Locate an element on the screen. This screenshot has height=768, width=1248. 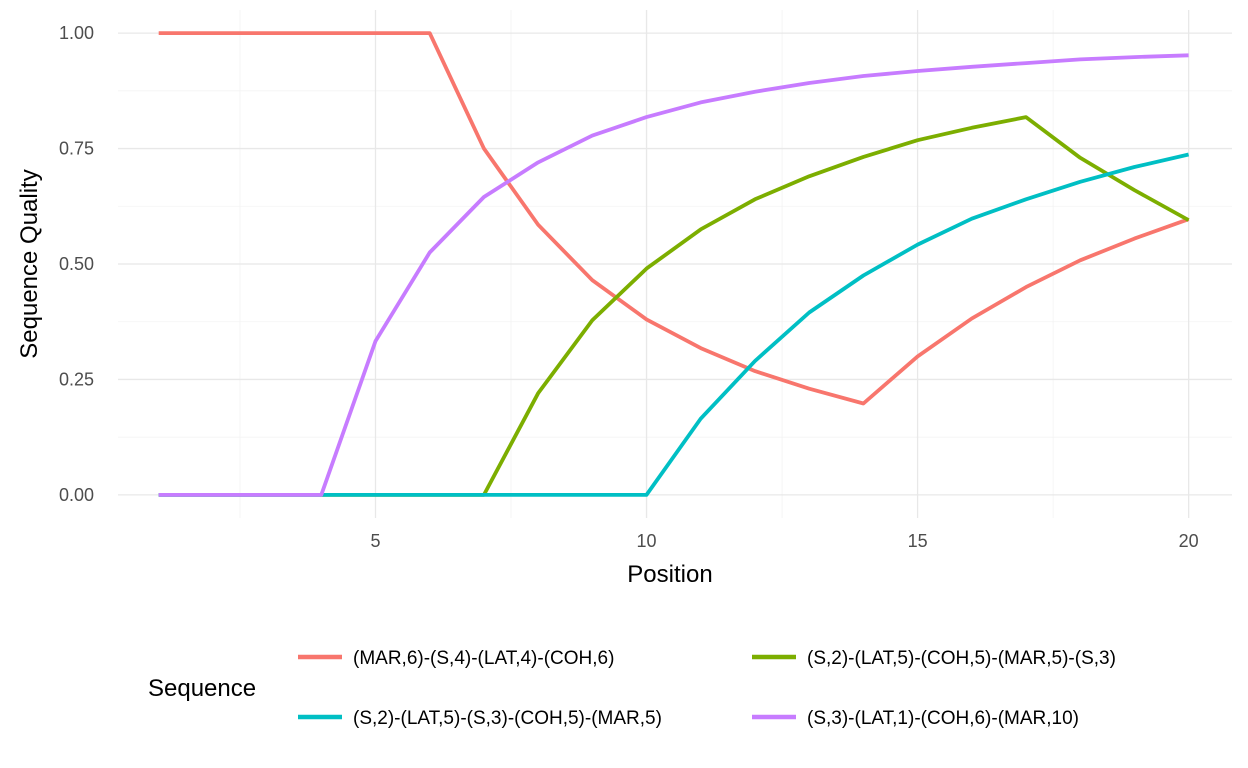
x-tick-label: 10 is located at coordinates (647, 541).